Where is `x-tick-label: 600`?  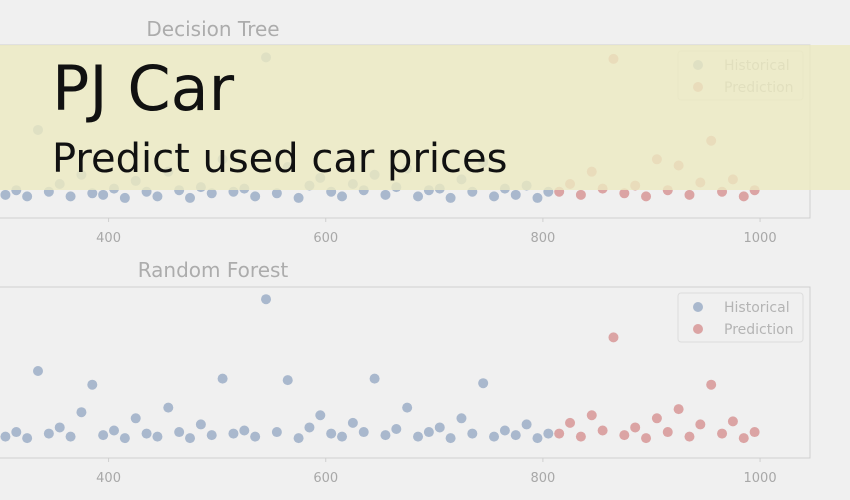 x-tick-label: 600 is located at coordinates (325, 478).